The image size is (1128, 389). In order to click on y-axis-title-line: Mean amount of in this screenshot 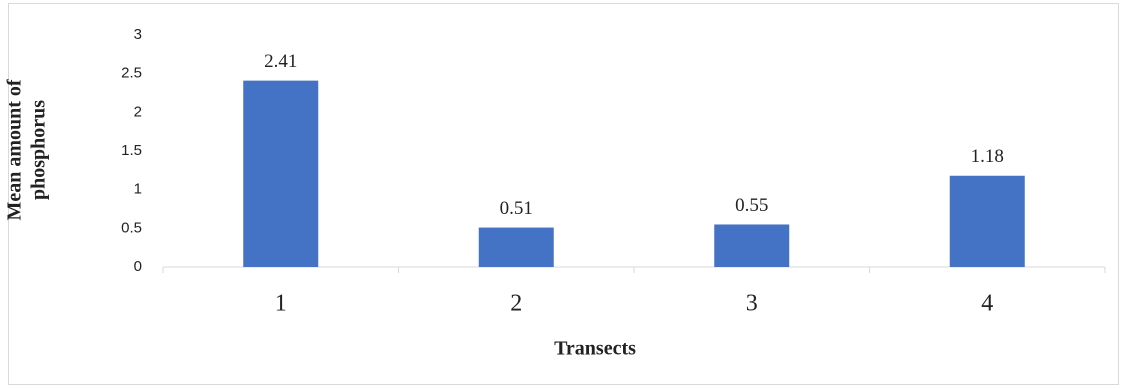, I will do `click(15, 149)`.